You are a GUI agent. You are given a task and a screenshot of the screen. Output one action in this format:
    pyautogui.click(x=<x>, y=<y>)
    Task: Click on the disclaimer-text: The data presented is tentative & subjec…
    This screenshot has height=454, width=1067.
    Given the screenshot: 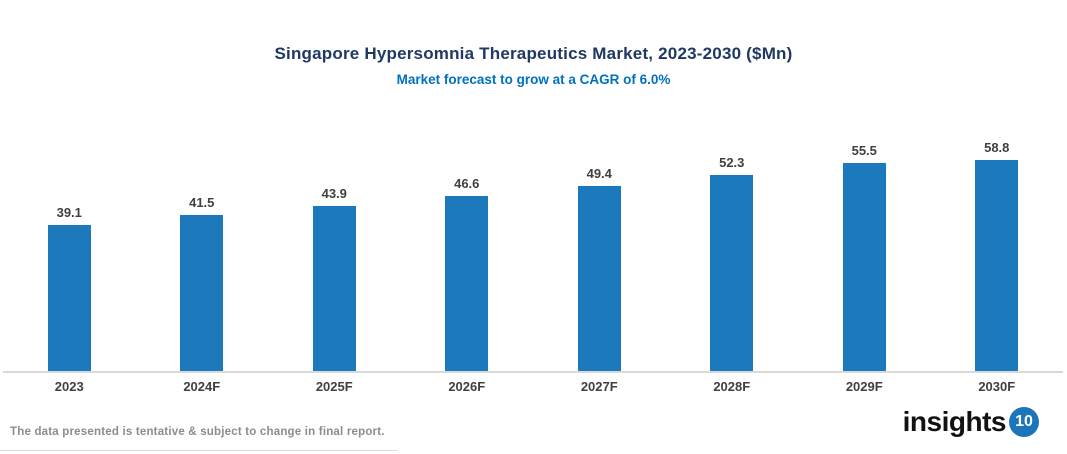 What is the action you would take?
    pyautogui.click(x=197, y=432)
    